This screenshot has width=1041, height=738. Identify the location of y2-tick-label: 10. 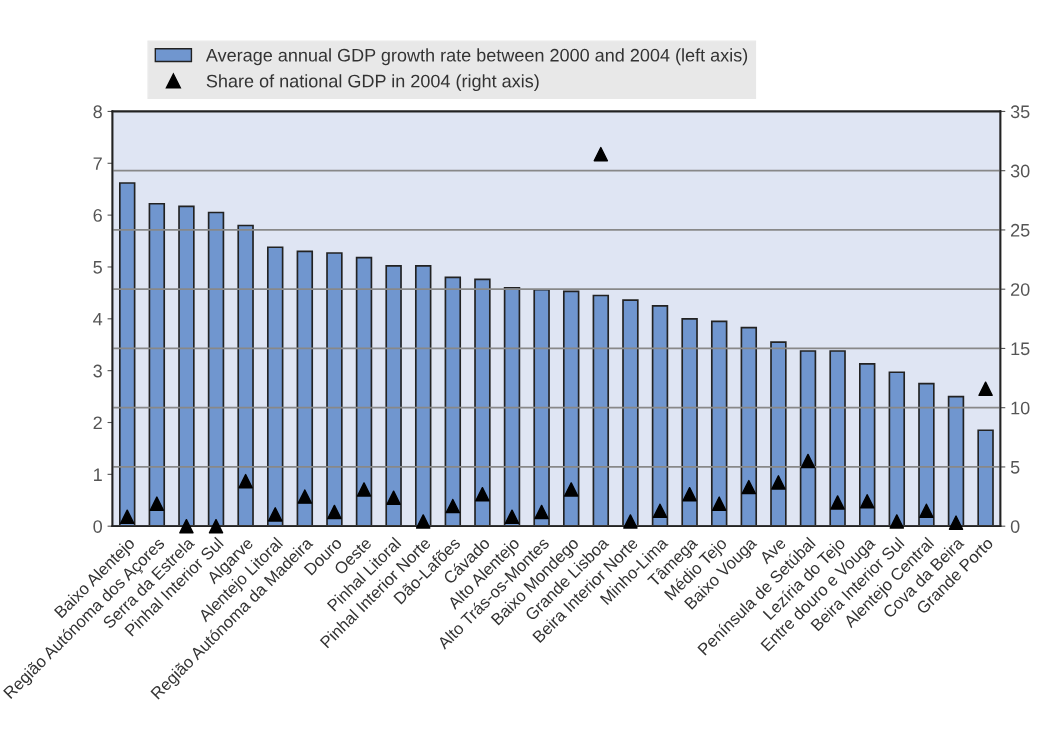
(1020, 408).